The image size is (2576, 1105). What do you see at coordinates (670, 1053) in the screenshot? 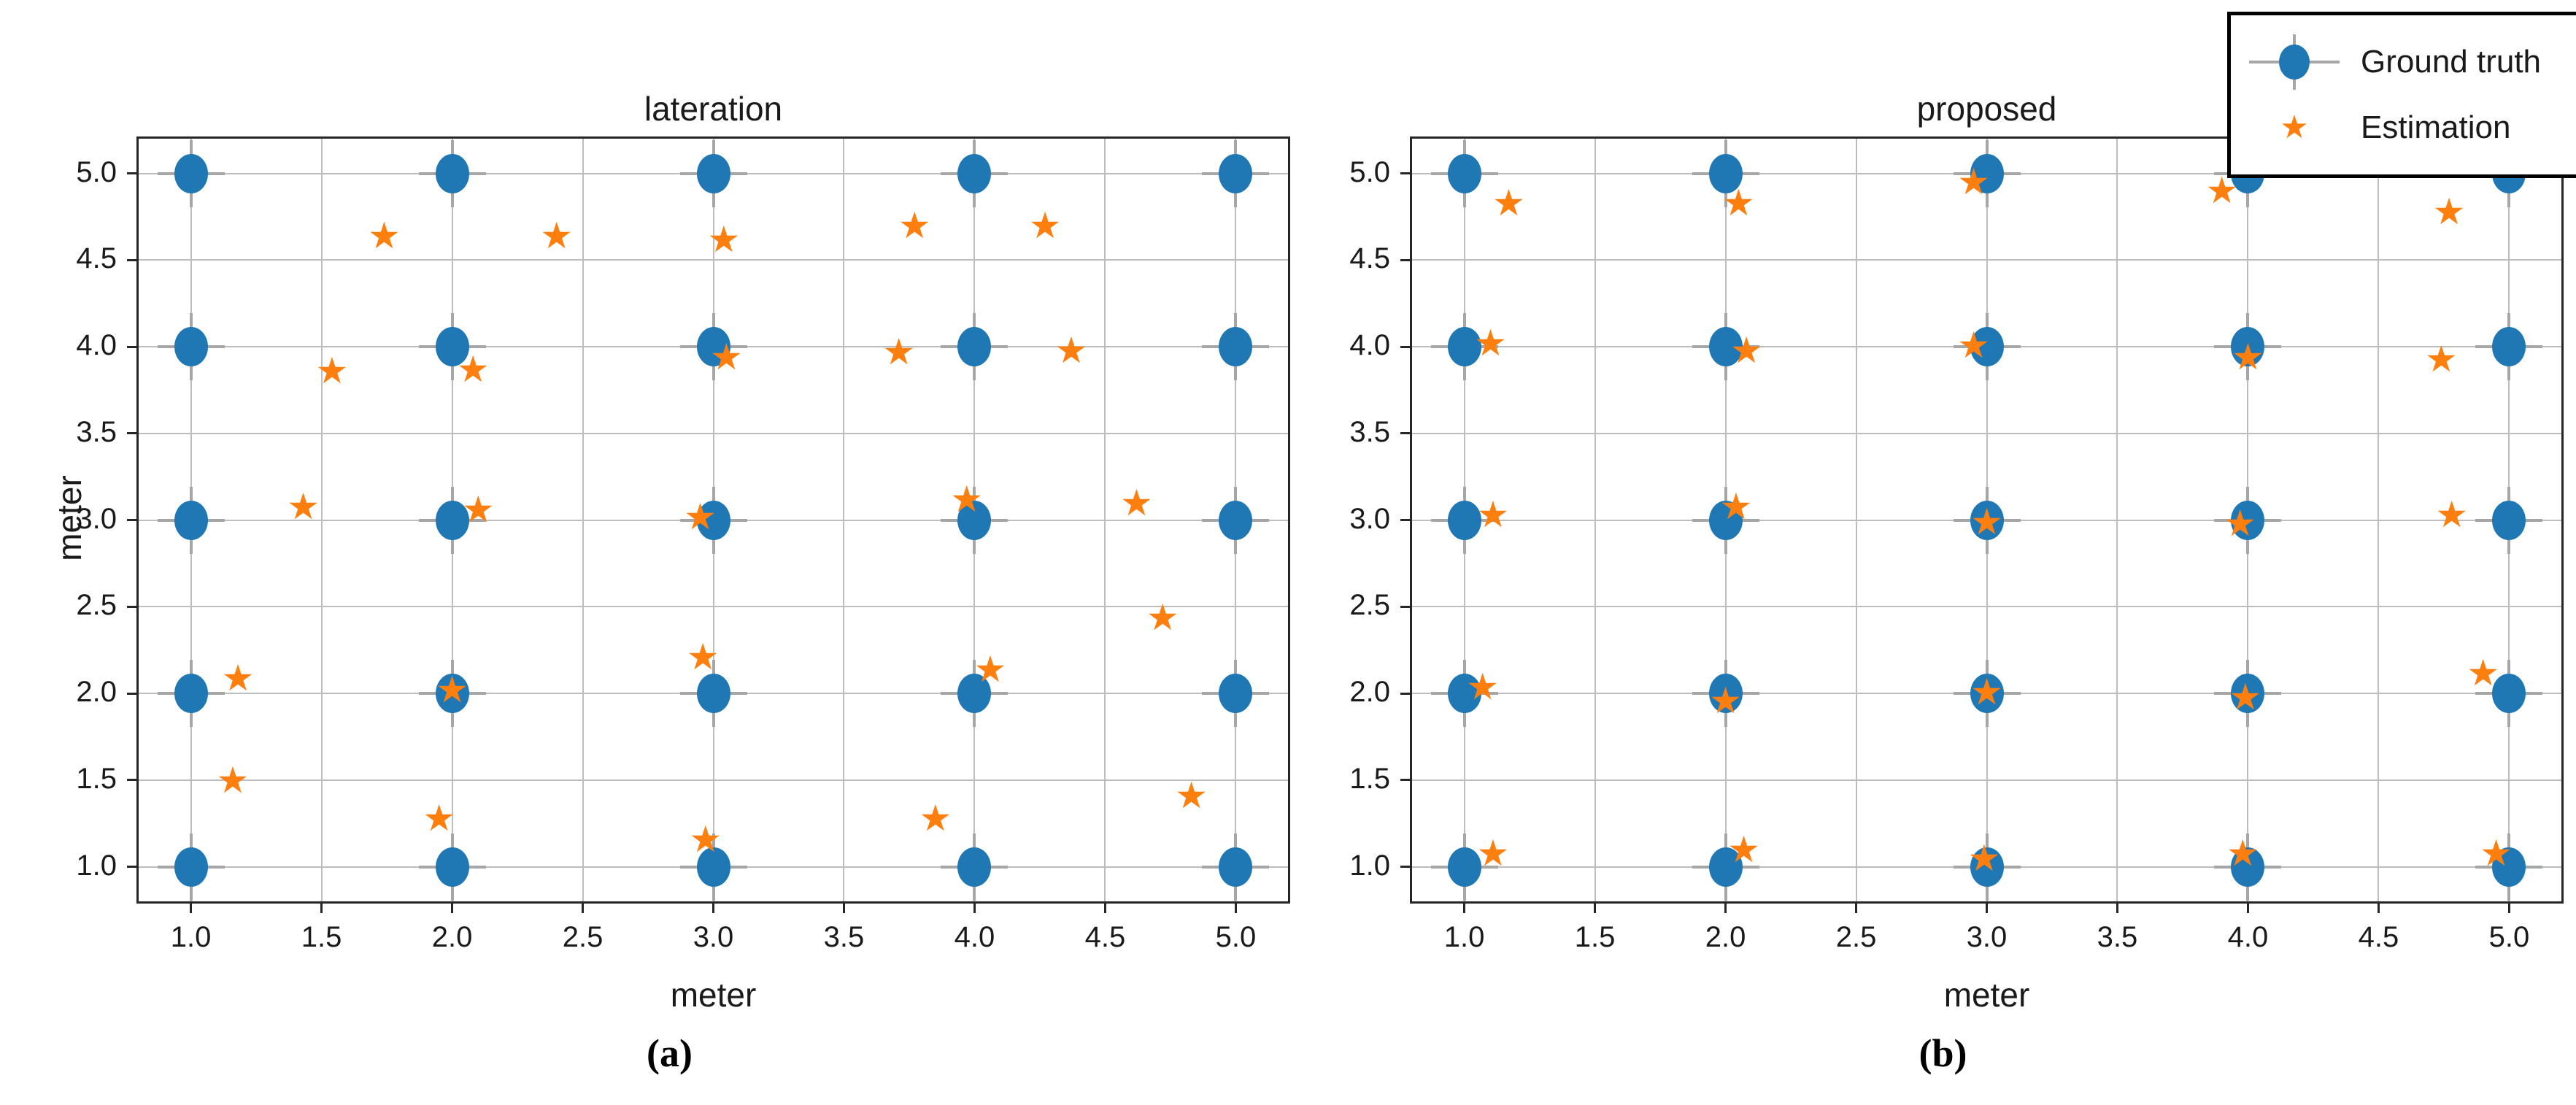
I see `panel-caption: (a)` at bounding box center [670, 1053].